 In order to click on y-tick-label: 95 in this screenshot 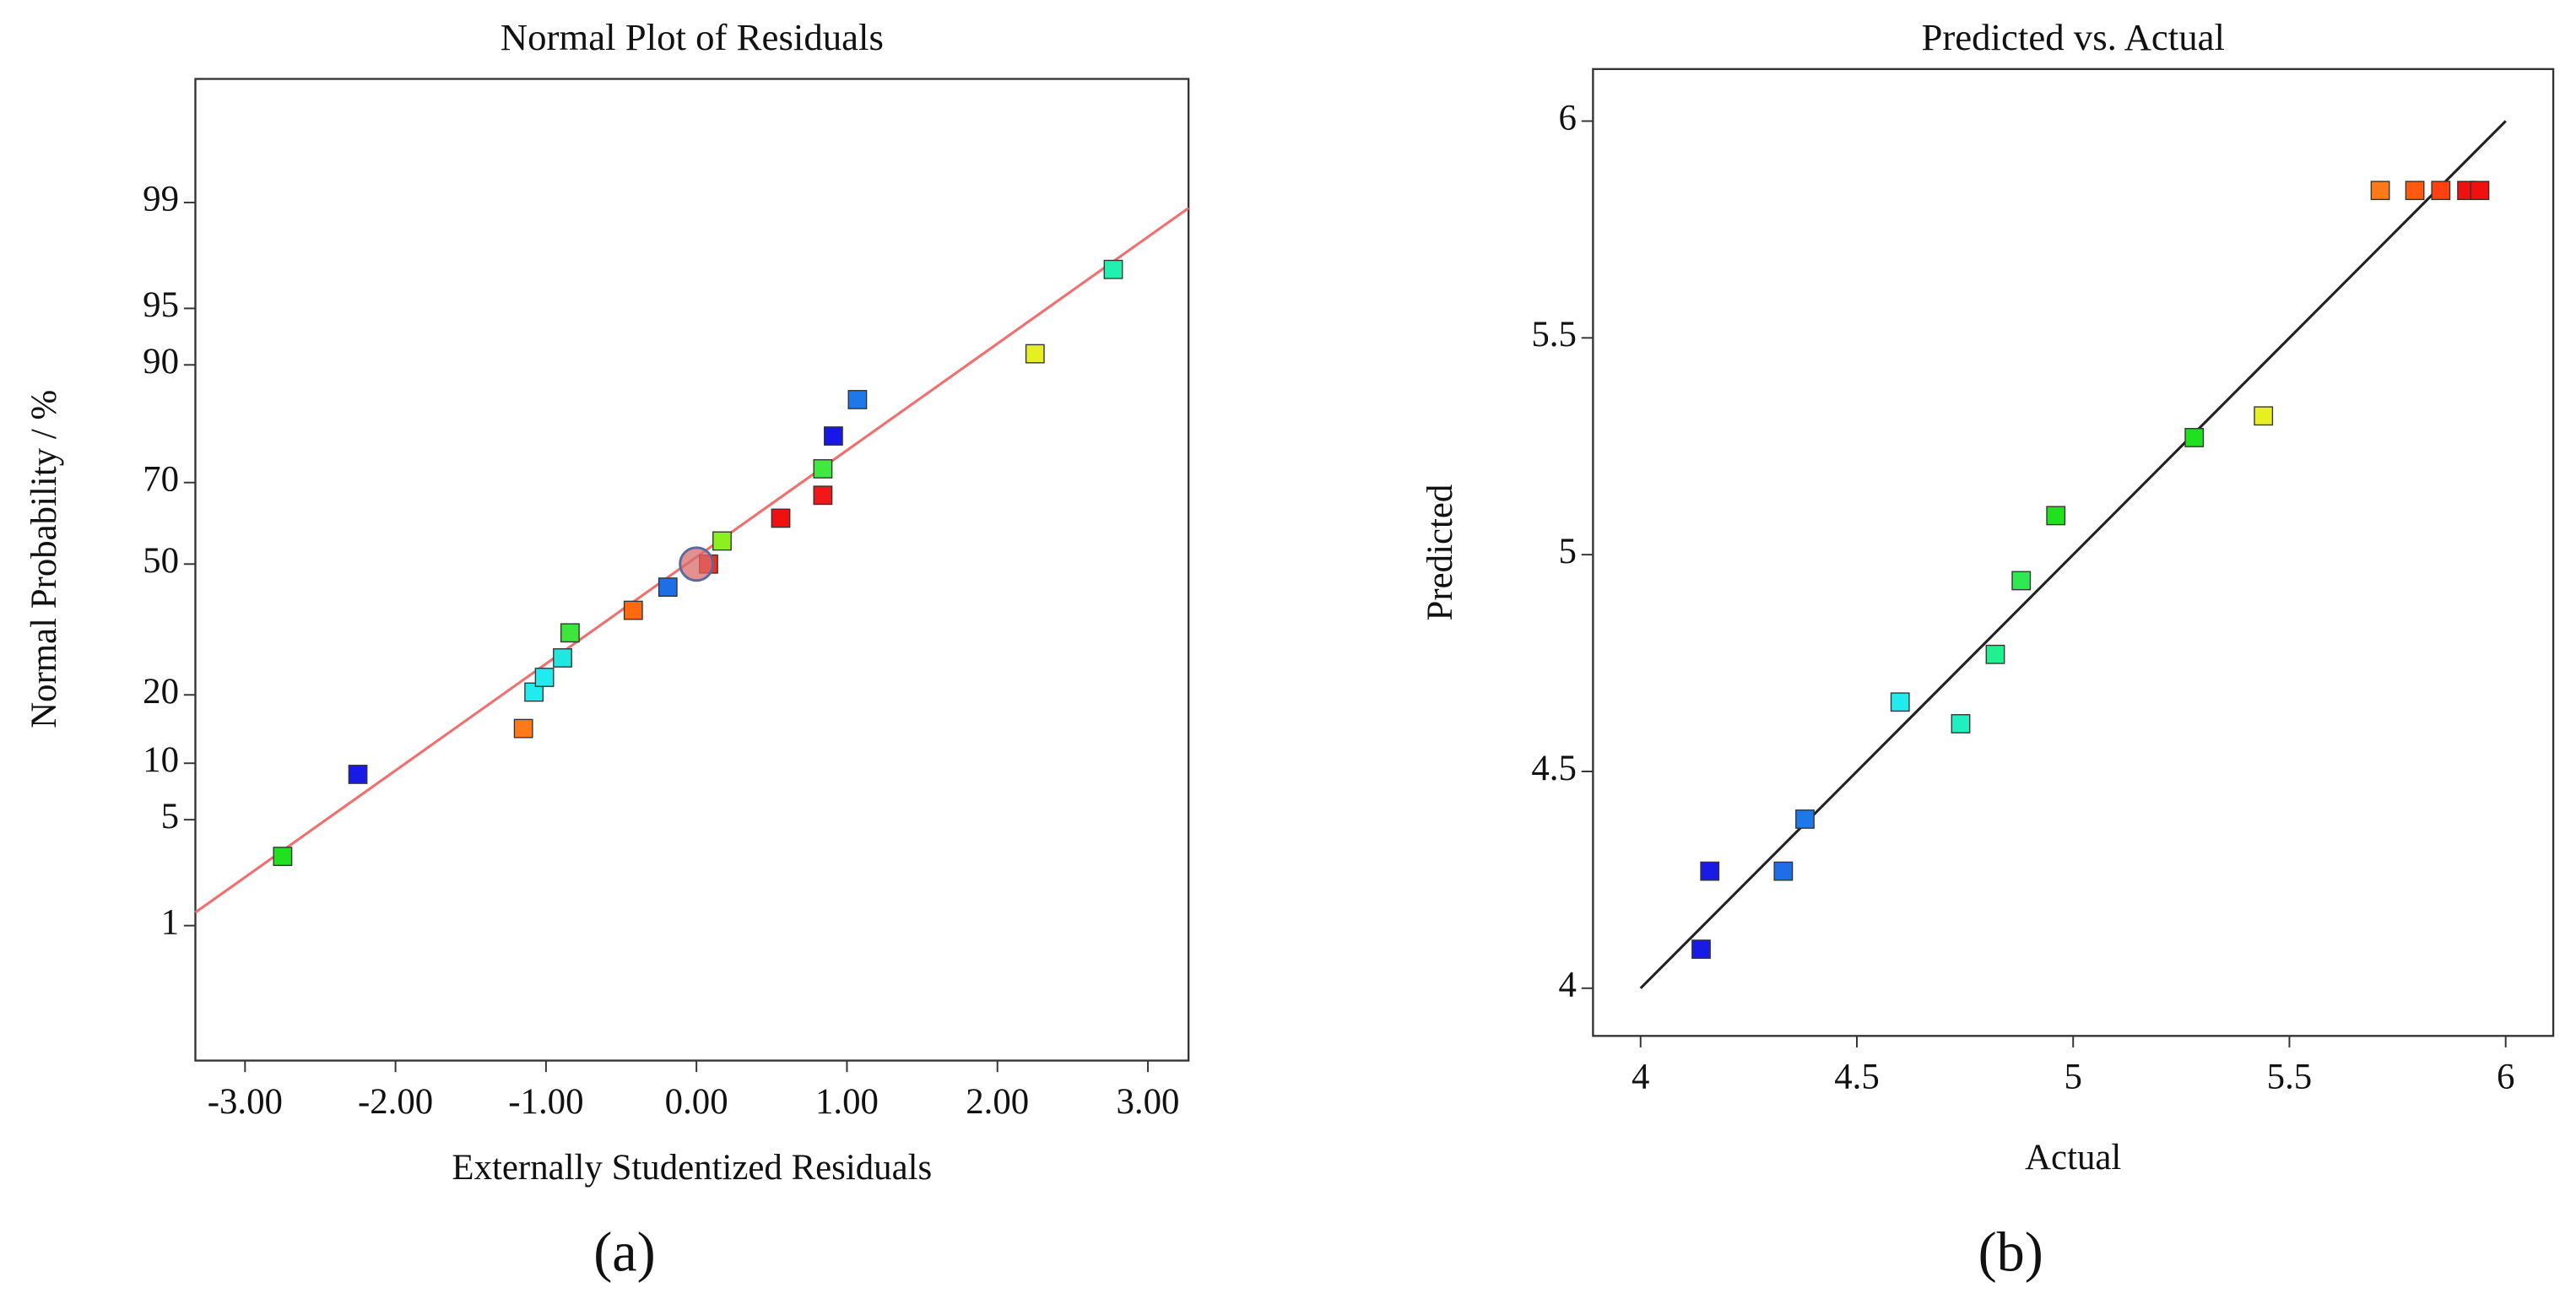, I will do `click(161, 305)`.